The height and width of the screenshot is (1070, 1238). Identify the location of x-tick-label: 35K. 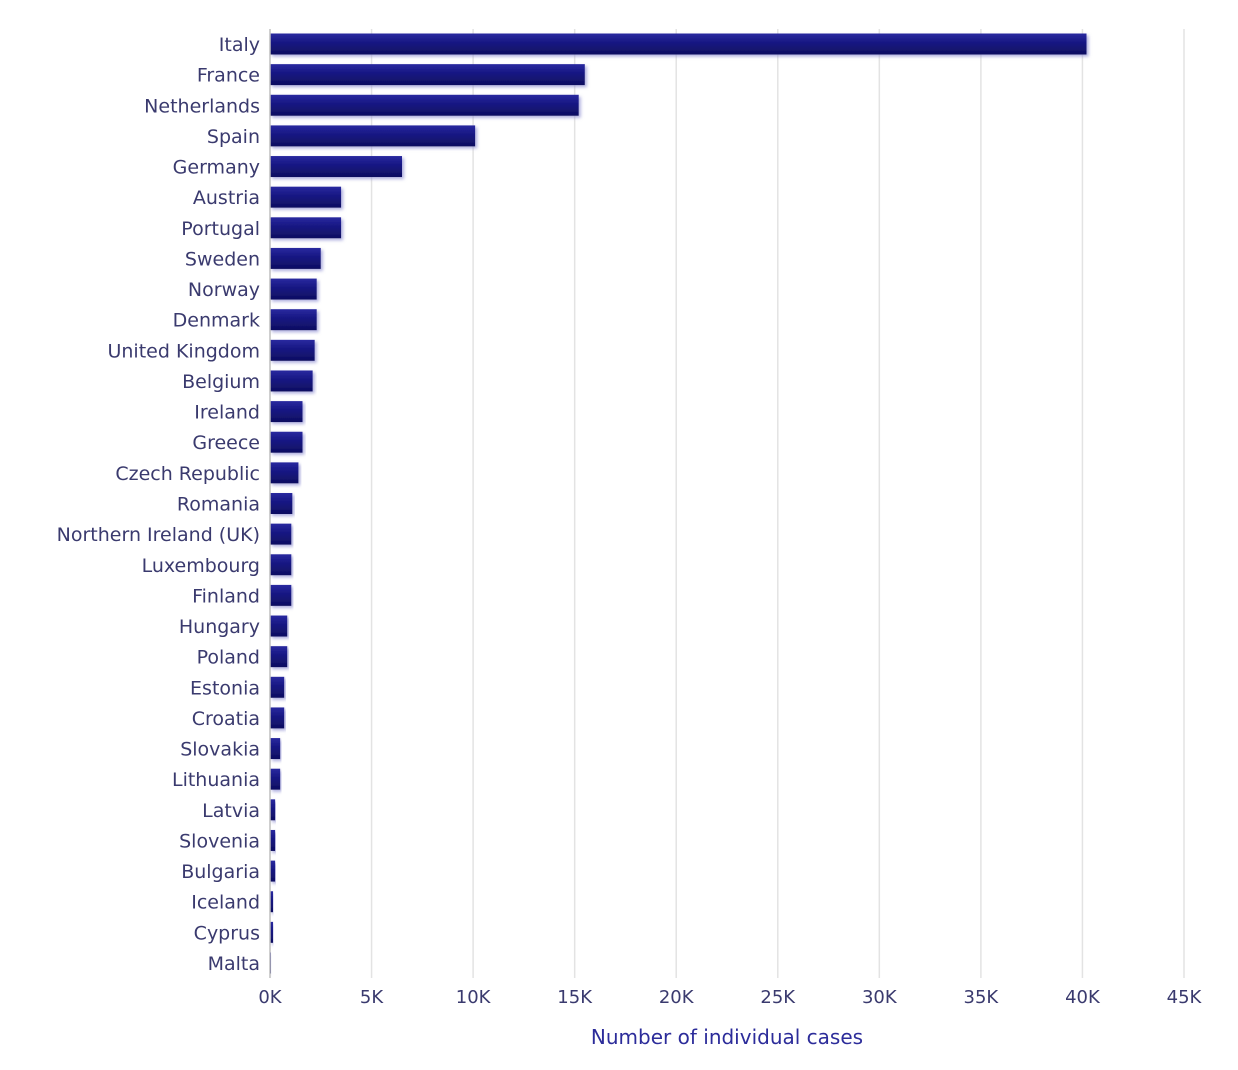
(982, 997).